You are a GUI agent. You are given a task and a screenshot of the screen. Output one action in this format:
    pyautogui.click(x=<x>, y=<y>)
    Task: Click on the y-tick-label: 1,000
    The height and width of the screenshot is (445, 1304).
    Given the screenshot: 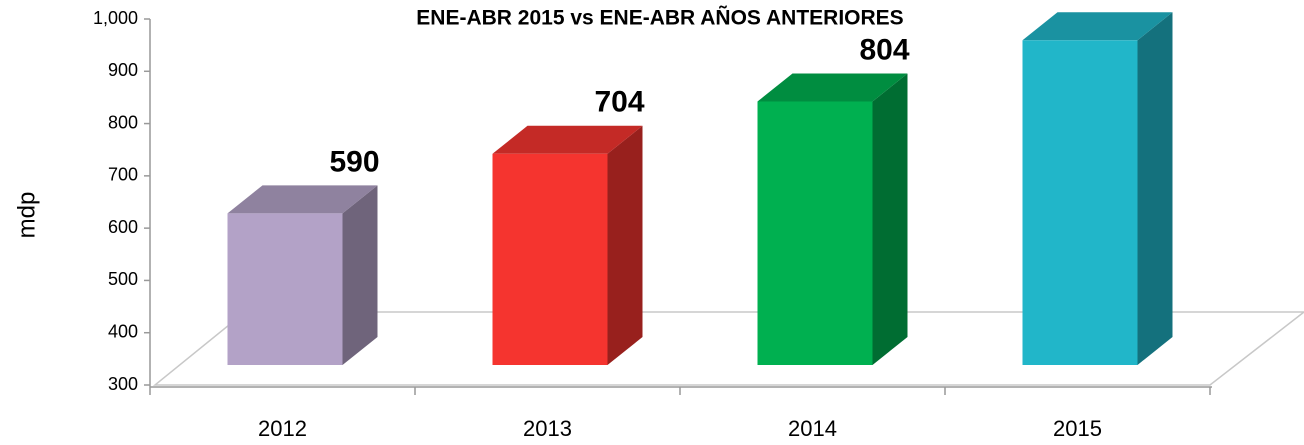 What is the action you would take?
    pyautogui.click(x=115, y=18)
    